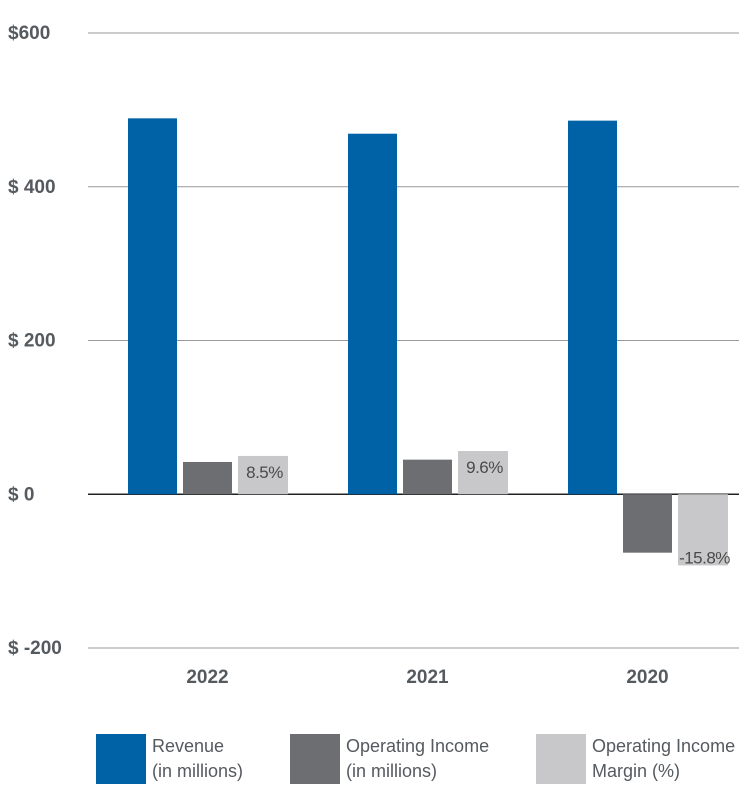 The image size is (739, 787). What do you see at coordinates (488, 512) in the screenshot?
I see `data-labels: 8.5% 9.6% -15.8%` at bounding box center [488, 512].